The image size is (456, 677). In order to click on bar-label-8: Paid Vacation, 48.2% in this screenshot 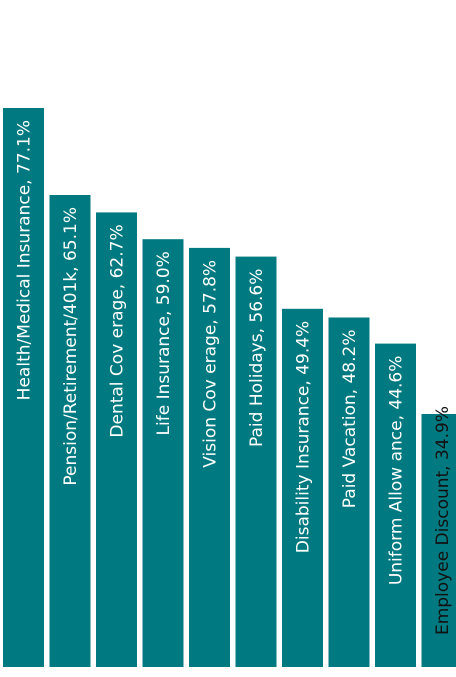, I will do `click(350, 419)`.